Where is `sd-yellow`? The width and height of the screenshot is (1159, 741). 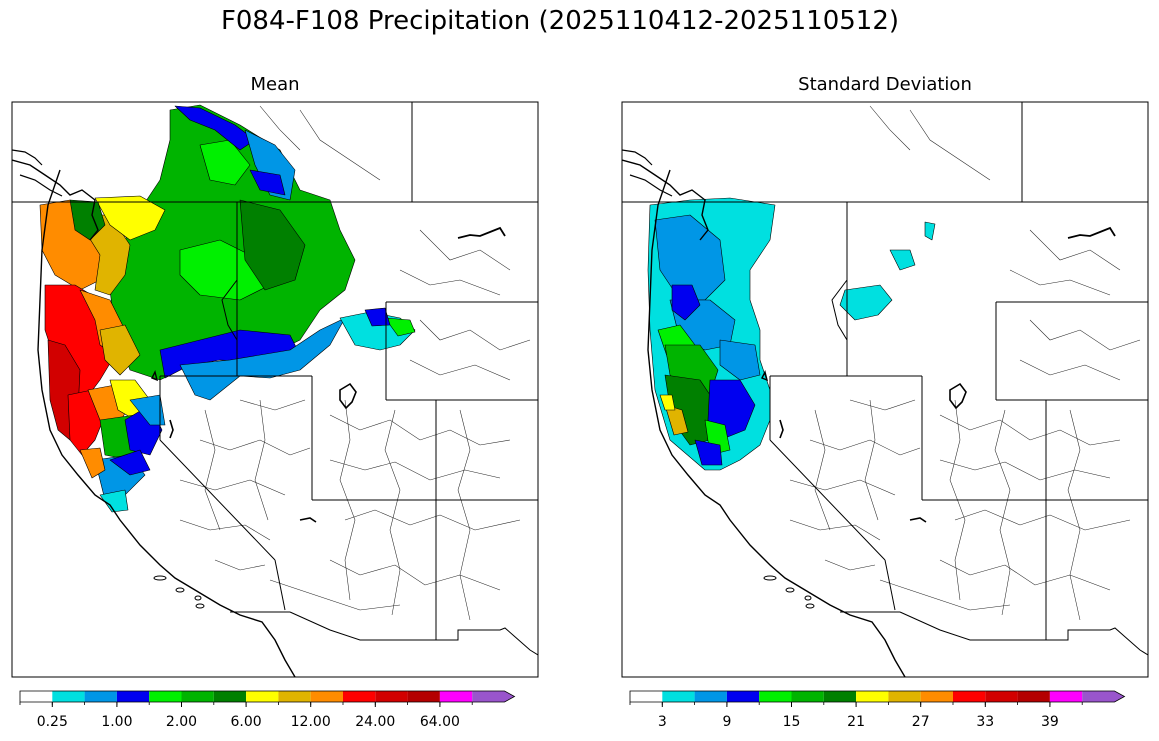
sd-yellow is located at coordinates (667, 402).